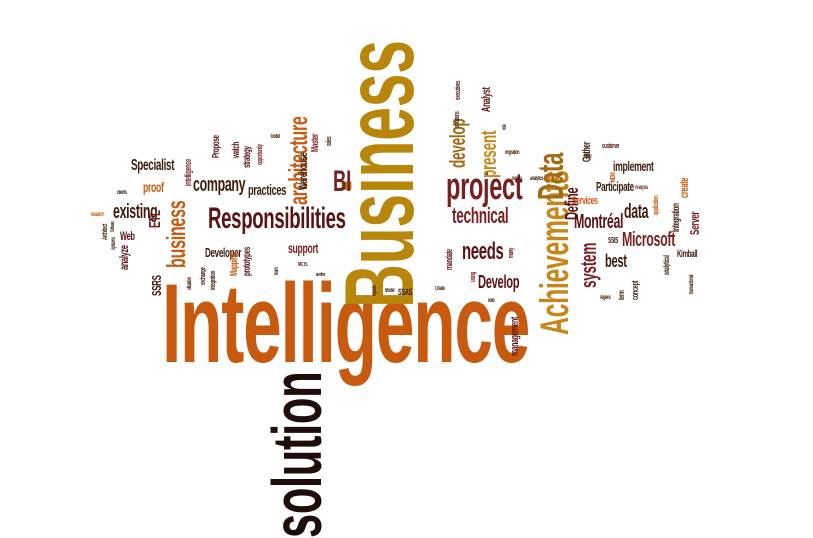  What do you see at coordinates (176, 234) in the screenshot?
I see `word-business-mid: business` at bounding box center [176, 234].